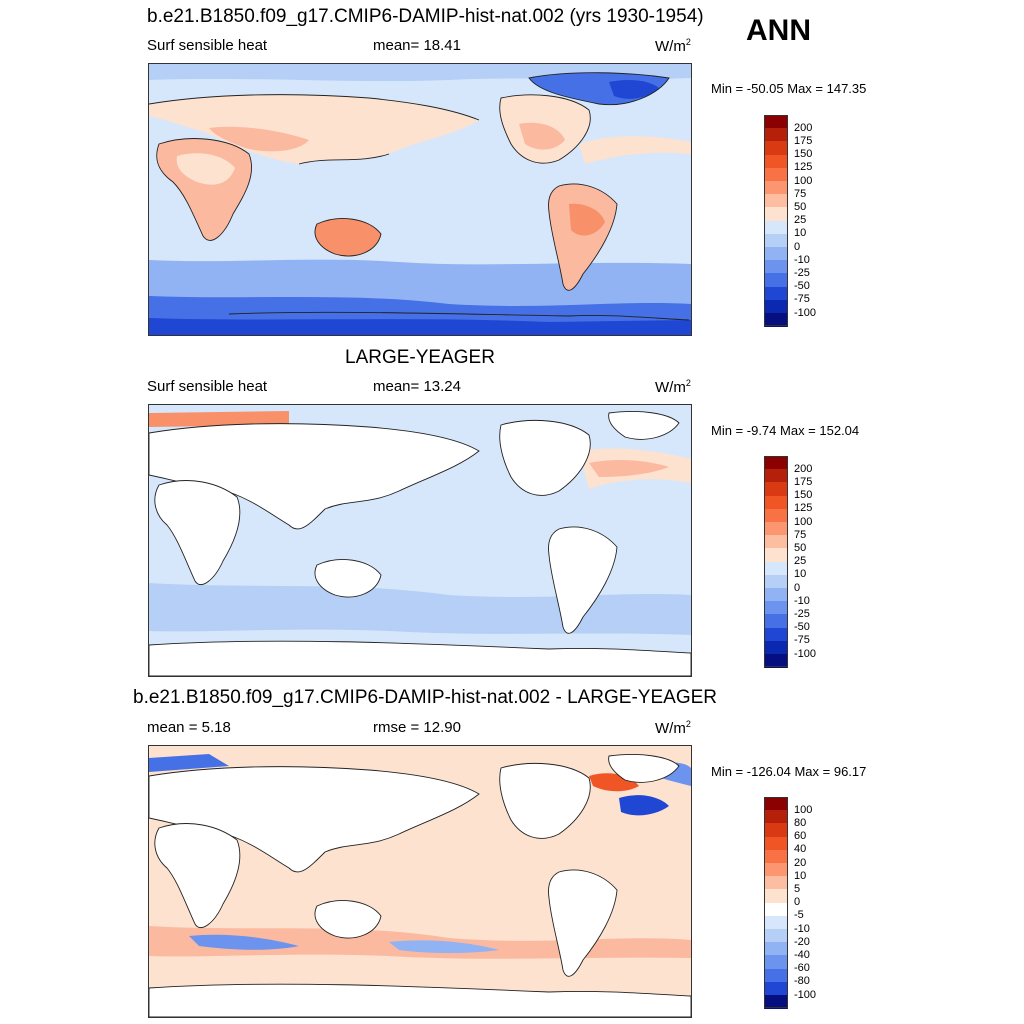 The width and height of the screenshot is (1024, 1024). What do you see at coordinates (778, 30) in the screenshot?
I see `season-label: ANN` at bounding box center [778, 30].